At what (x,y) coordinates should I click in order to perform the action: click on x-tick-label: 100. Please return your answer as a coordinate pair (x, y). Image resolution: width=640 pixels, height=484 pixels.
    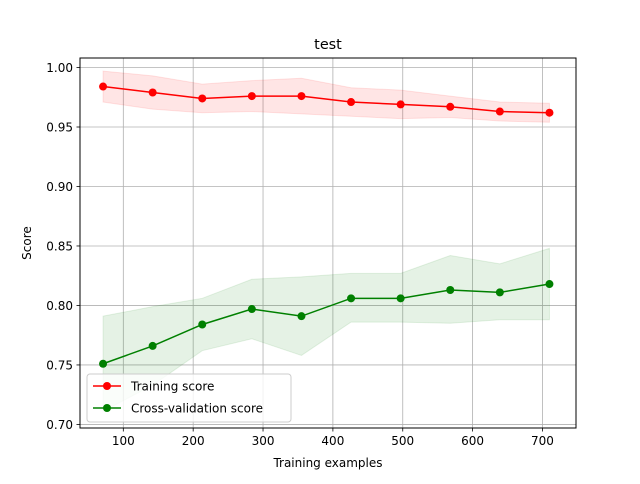
    Looking at the image, I should click on (123, 441).